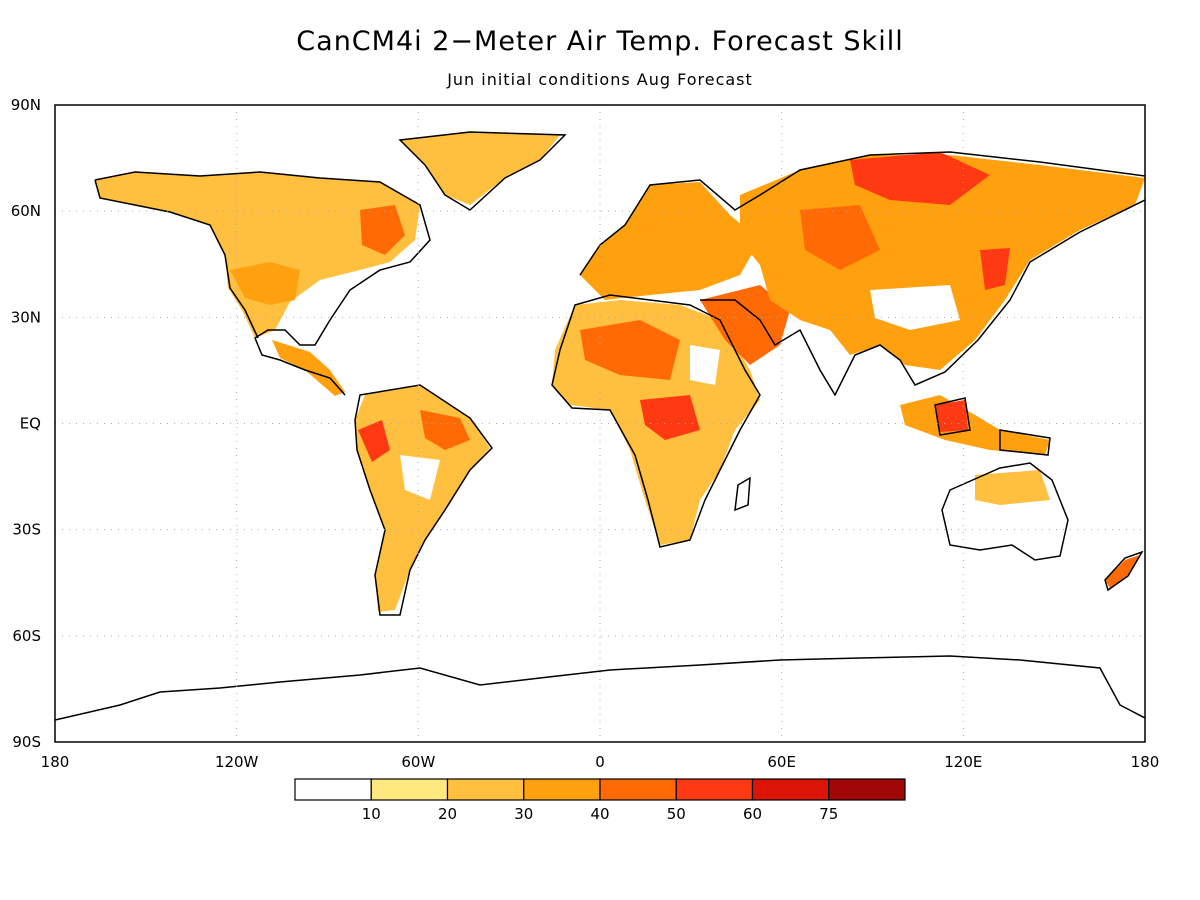 Image resolution: width=1200 pixels, height=900 pixels. I want to click on map-subtitle: Jun initial conditions Aug Forecast, so click(600, 79).